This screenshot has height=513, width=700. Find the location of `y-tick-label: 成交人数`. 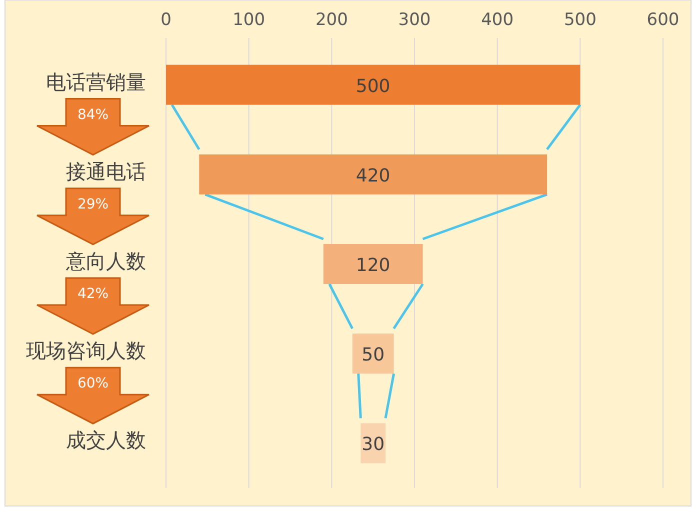

y-tick-label: 成交人数 is located at coordinates (106, 440).